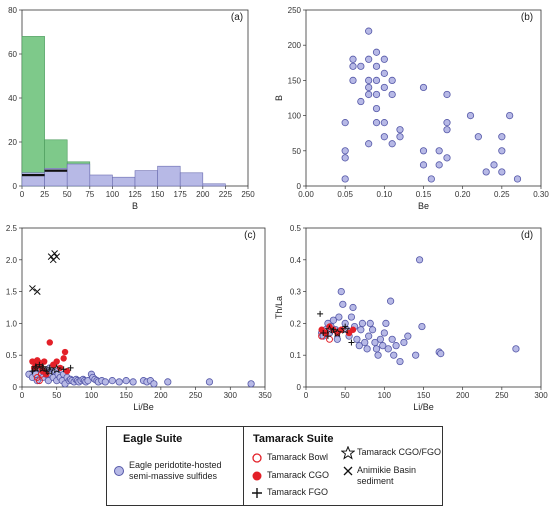  I want to click on panel-a-xtick-label: 150, so click(158, 194).